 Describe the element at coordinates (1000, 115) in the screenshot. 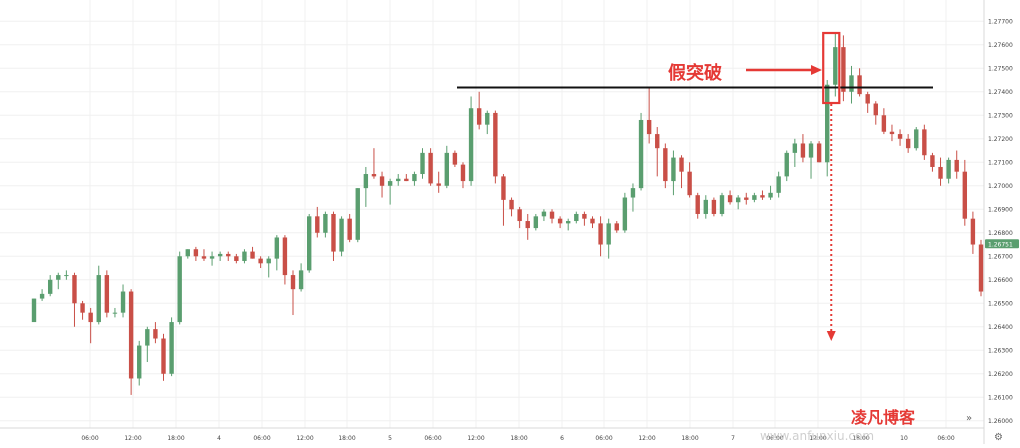

I see `price-tick-label: 1.27300` at that location.